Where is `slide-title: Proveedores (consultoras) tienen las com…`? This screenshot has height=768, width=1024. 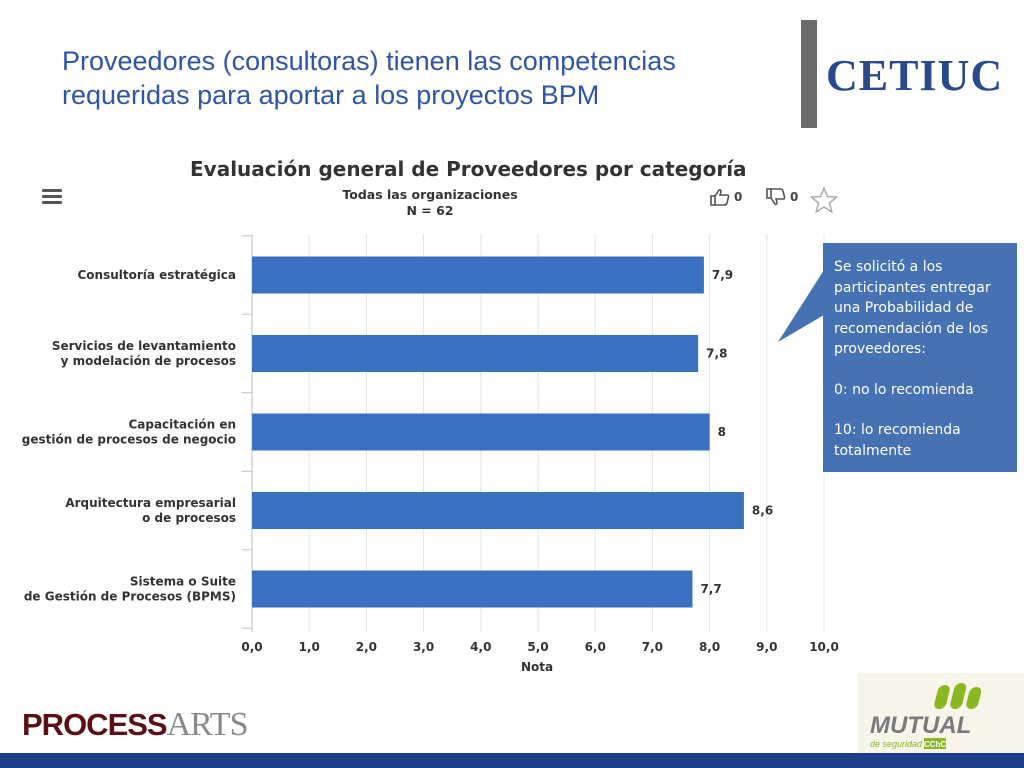 slide-title: Proveedores (consultoras) tienen las com… is located at coordinates (412, 78).